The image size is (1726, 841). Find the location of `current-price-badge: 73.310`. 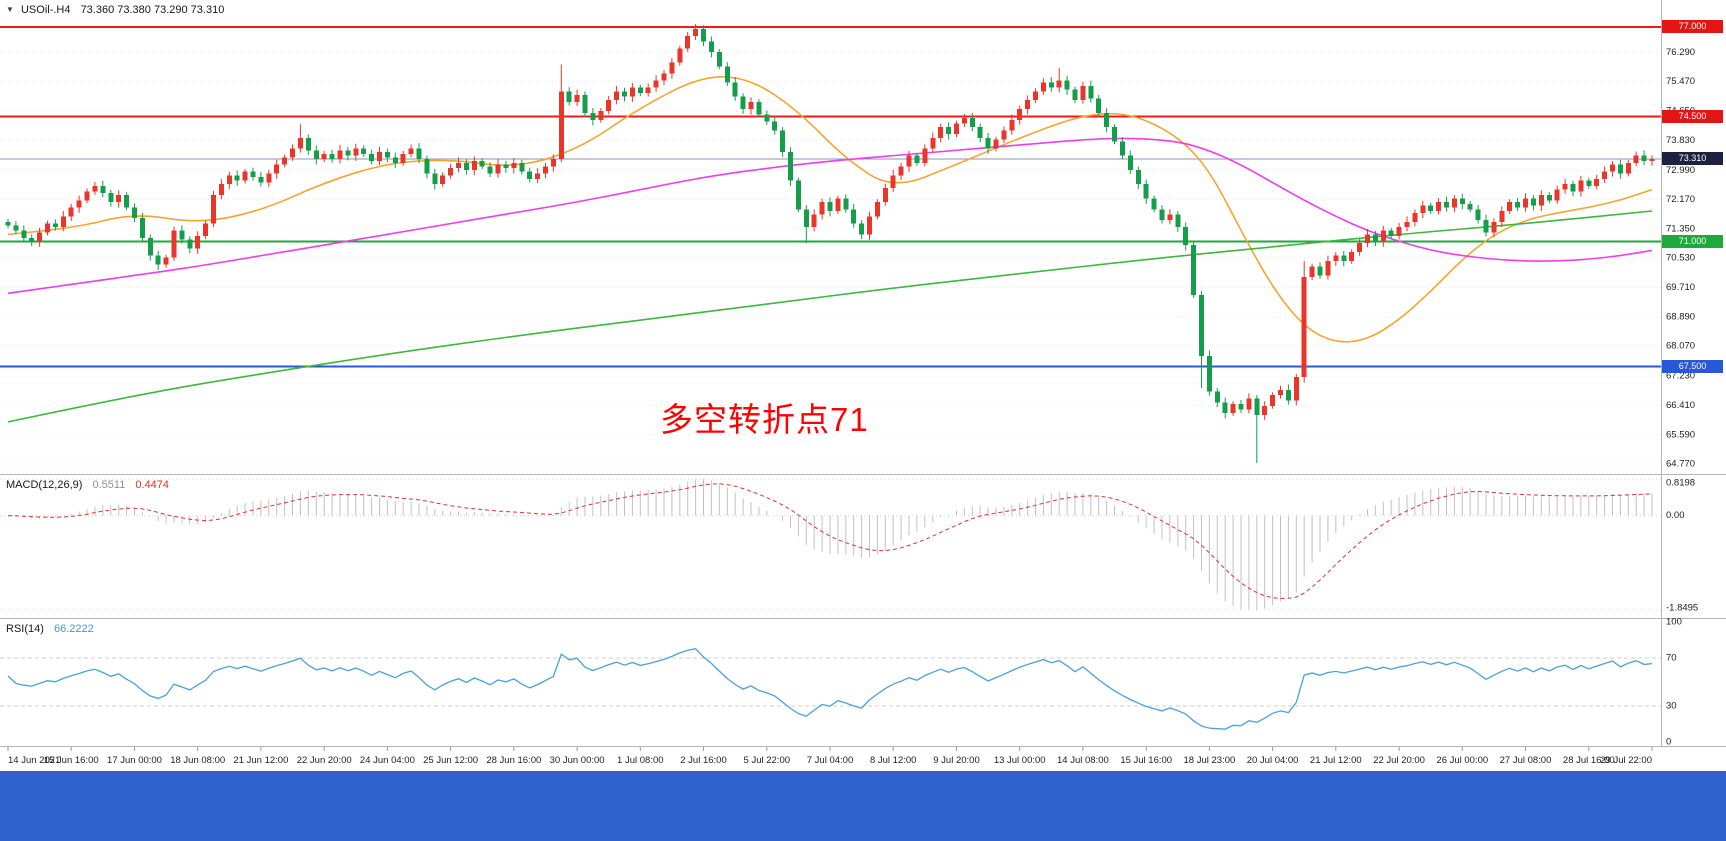

current-price-badge: 73.310 is located at coordinates (1692, 159).